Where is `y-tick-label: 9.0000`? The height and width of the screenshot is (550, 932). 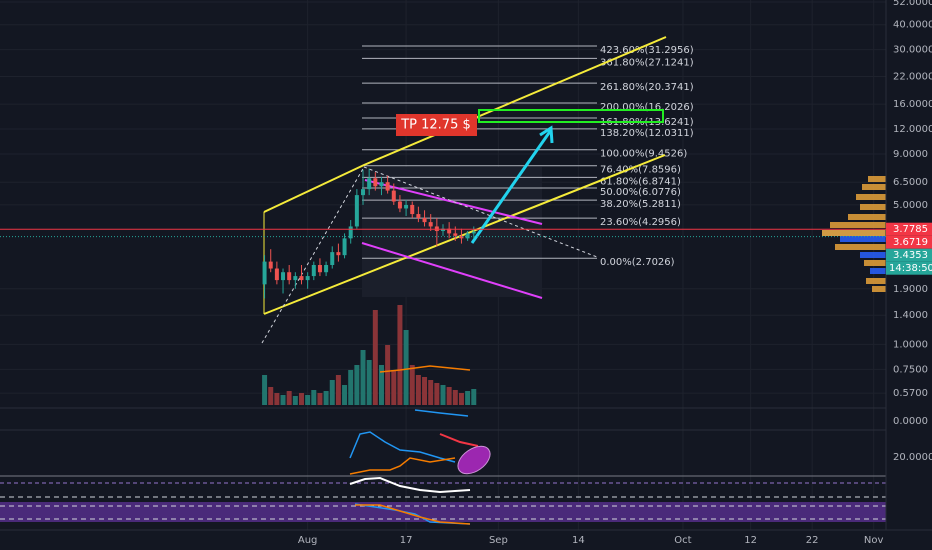 y-tick-label: 9.0000 is located at coordinates (910, 154).